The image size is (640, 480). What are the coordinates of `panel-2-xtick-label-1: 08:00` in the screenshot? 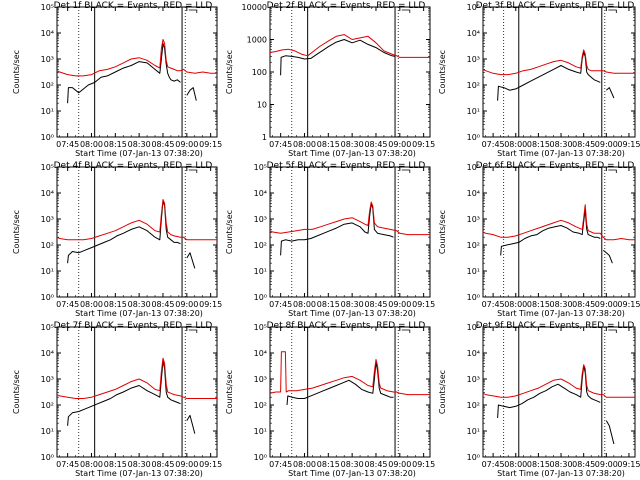 It's located at (304, 144).